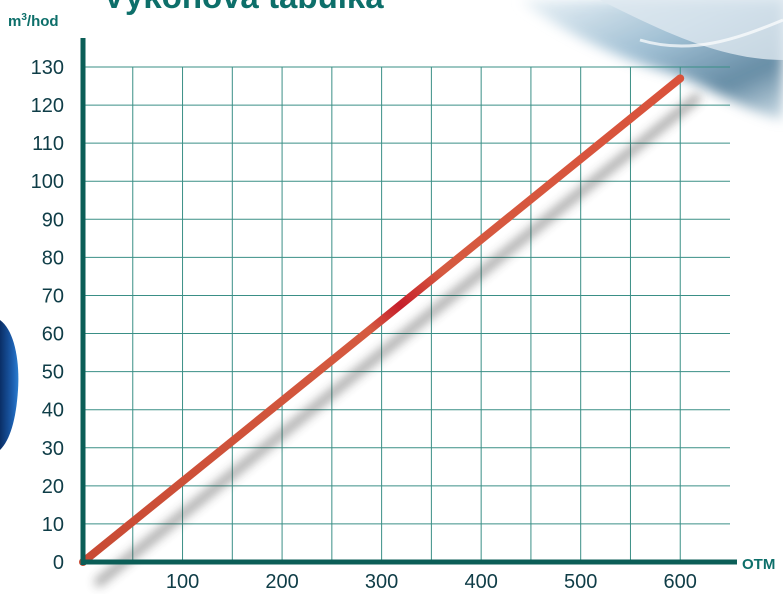 The height and width of the screenshot is (594, 783). I want to click on y-tick-label: 80, so click(53, 258).